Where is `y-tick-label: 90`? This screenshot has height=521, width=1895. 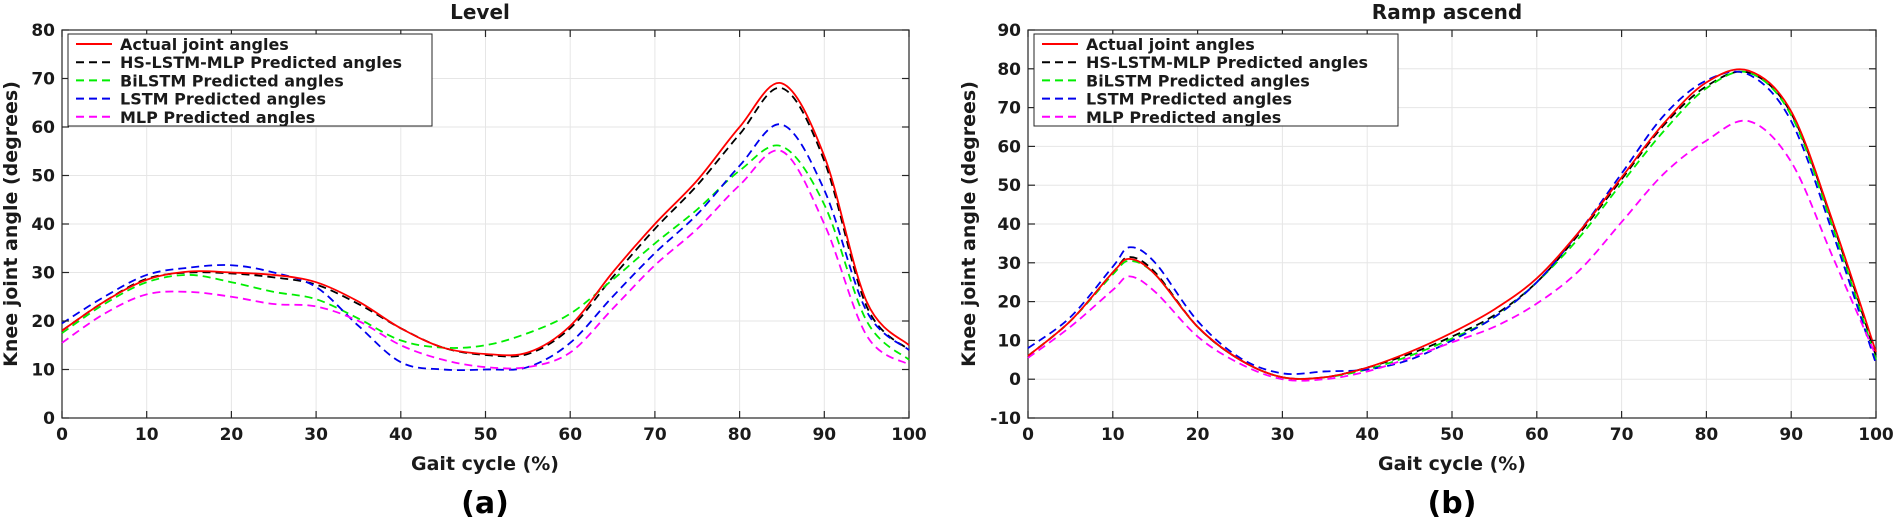 y-tick-label: 90 is located at coordinates (1009, 31).